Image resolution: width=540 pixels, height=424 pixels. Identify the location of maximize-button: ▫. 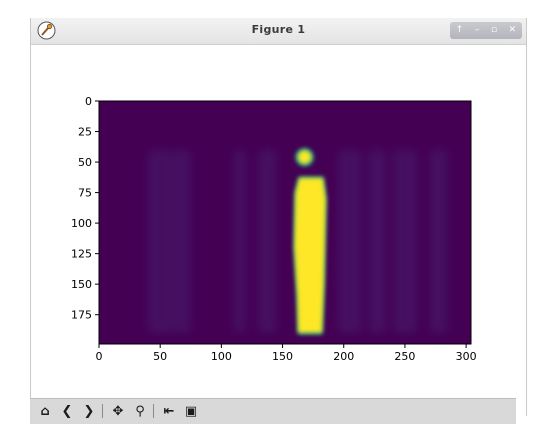
(494, 30).